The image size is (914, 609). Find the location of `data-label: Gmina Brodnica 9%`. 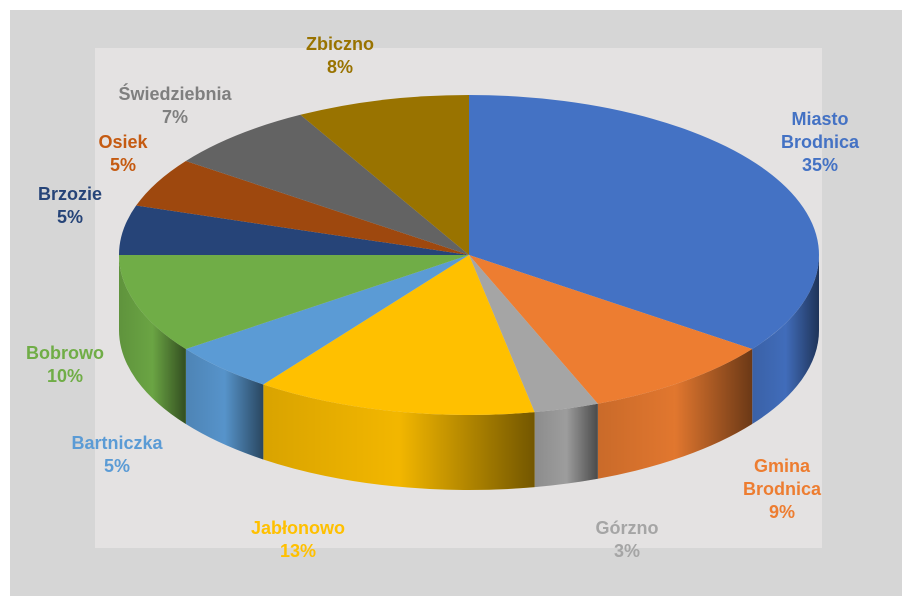

data-label: Gmina Brodnica 9% is located at coordinates (782, 489).